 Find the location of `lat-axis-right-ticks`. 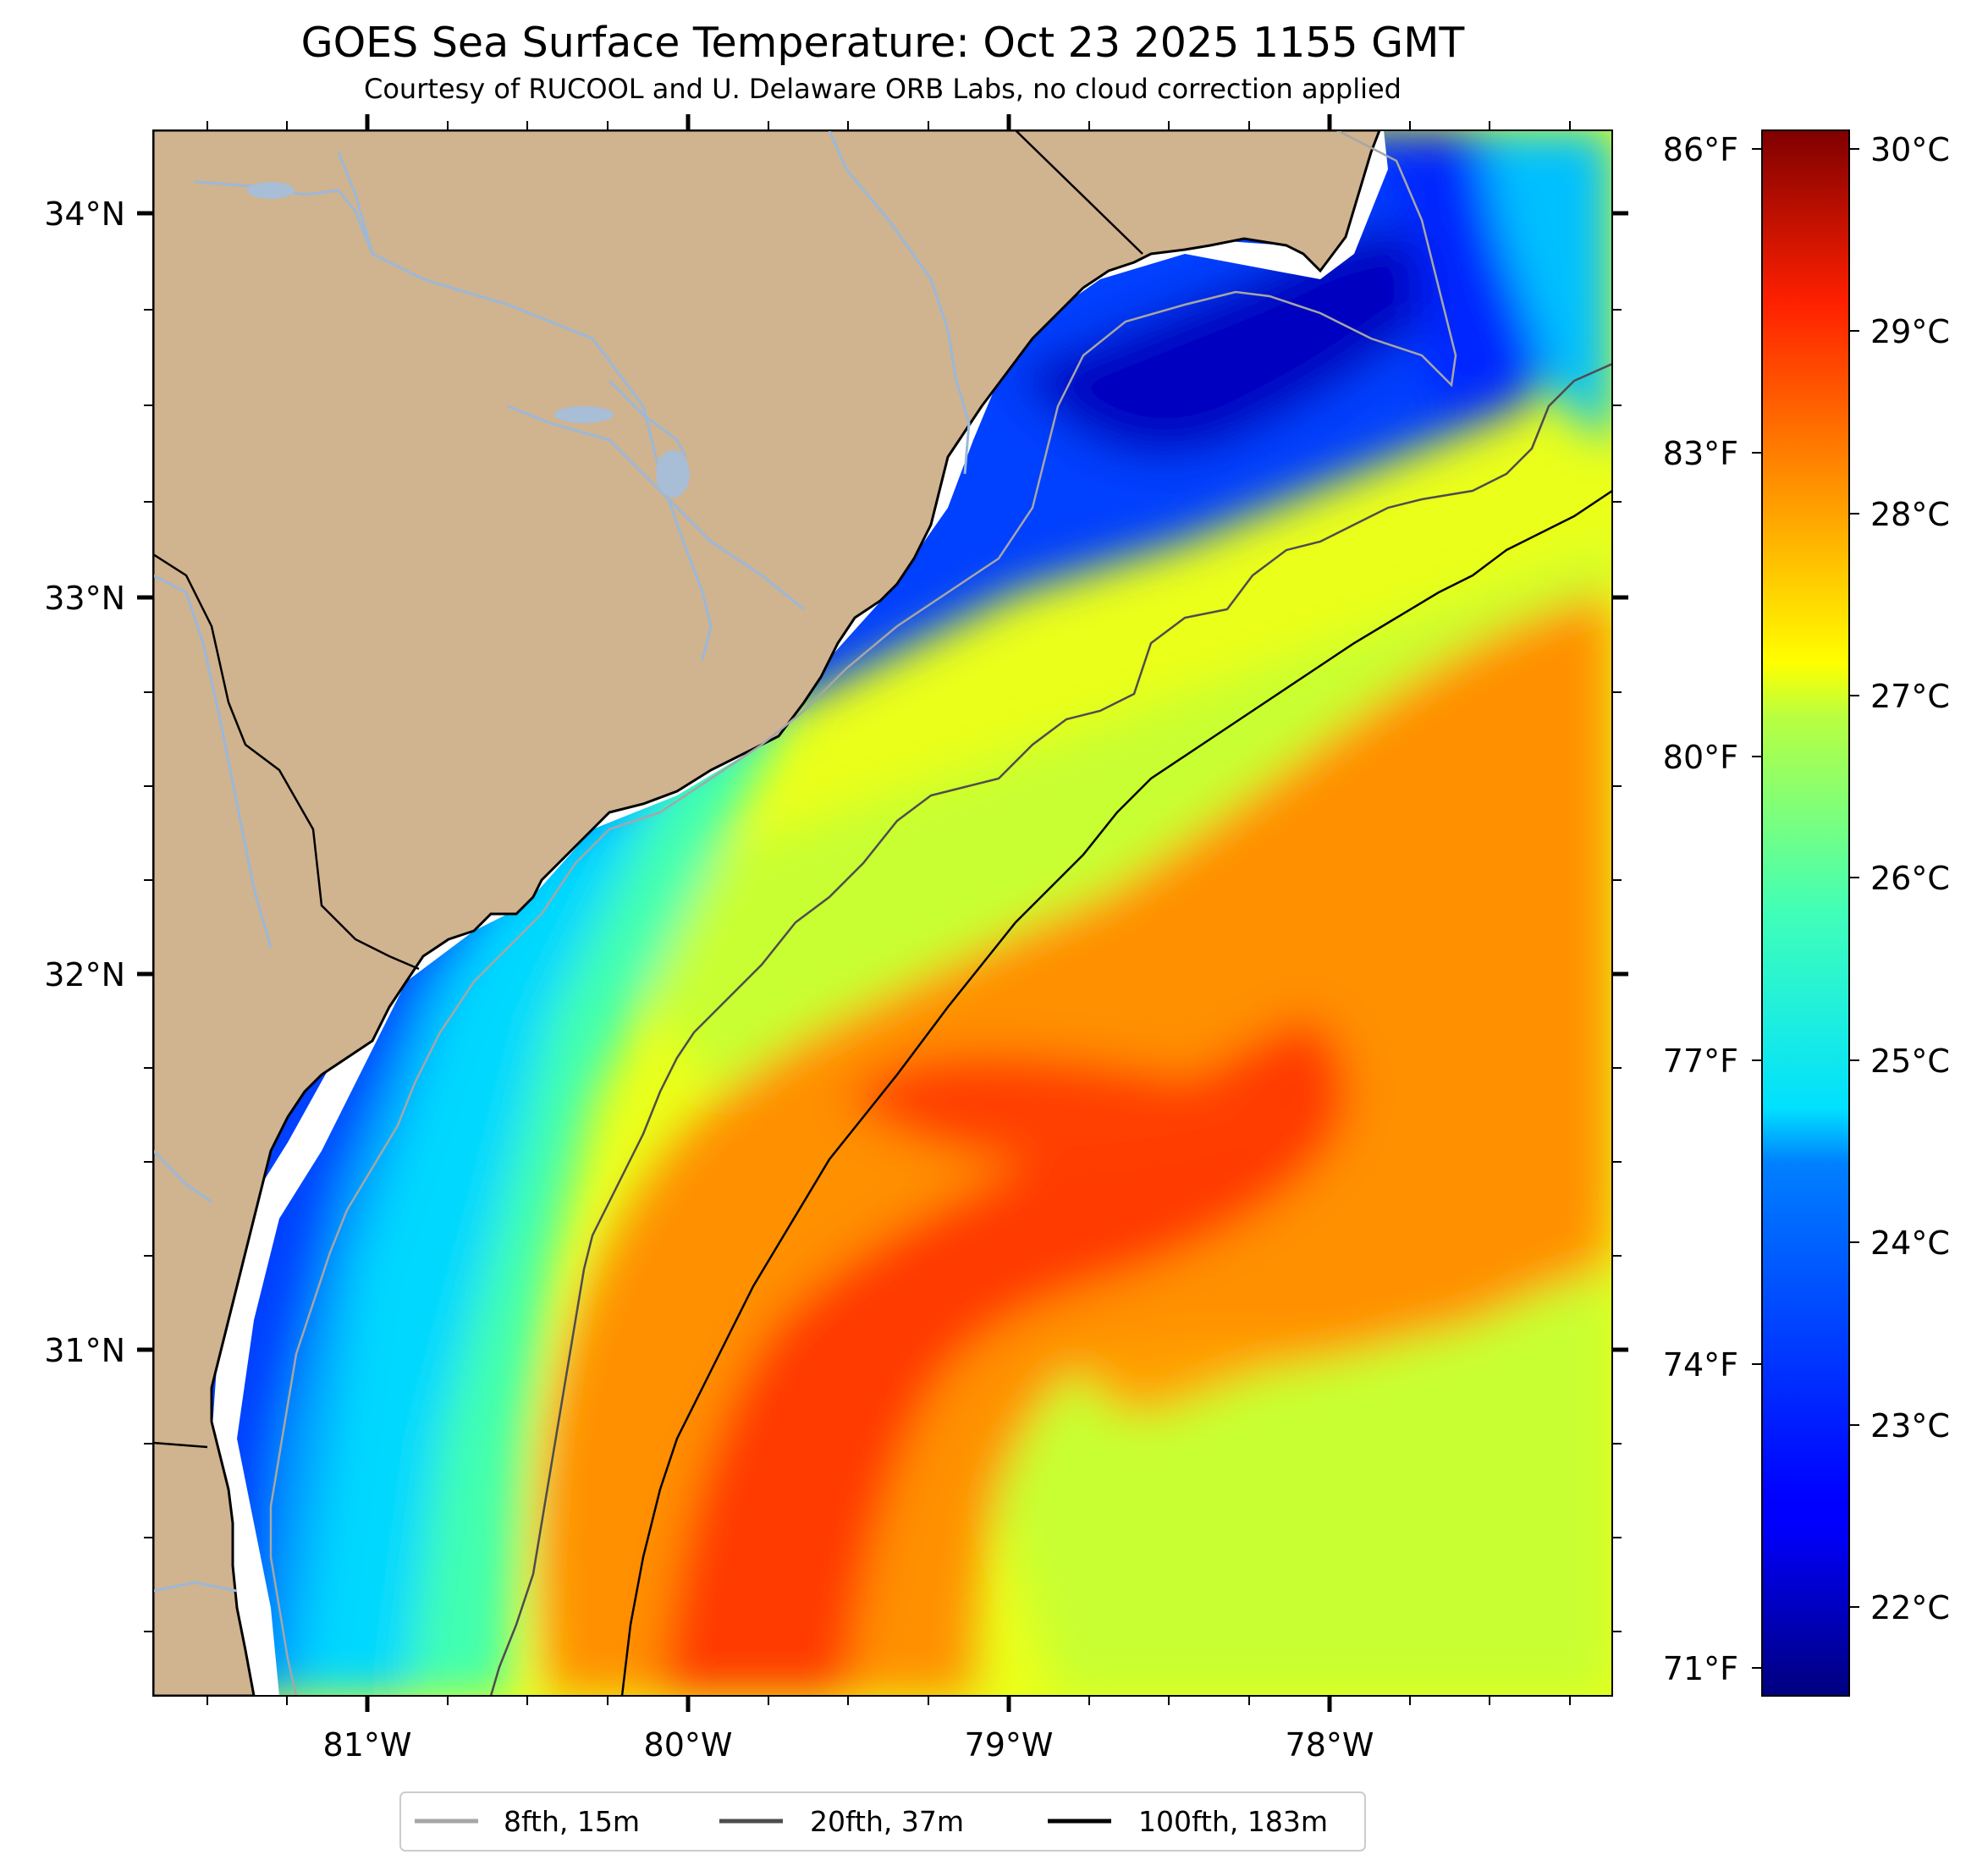

lat-axis-right-ticks is located at coordinates (1620, 782).